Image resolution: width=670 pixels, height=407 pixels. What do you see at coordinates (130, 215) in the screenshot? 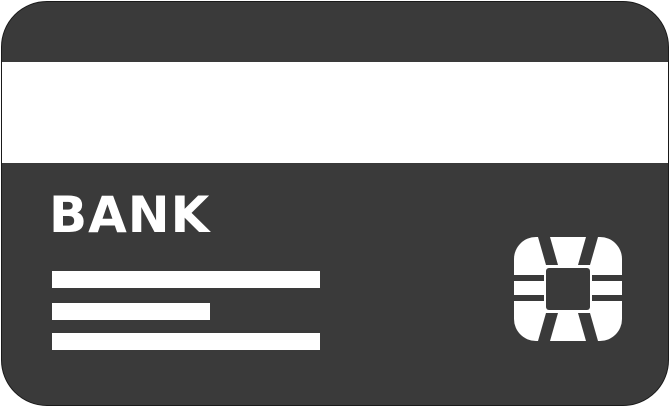
I see `bank-label: BANK` at bounding box center [130, 215].